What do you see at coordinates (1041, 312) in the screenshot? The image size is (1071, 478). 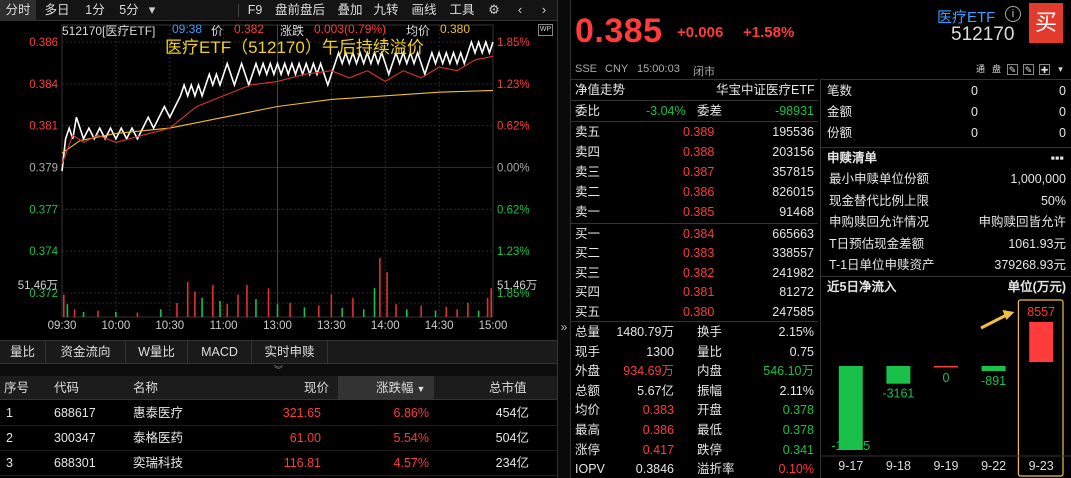 I see `flow-value-label: 8557` at bounding box center [1041, 312].